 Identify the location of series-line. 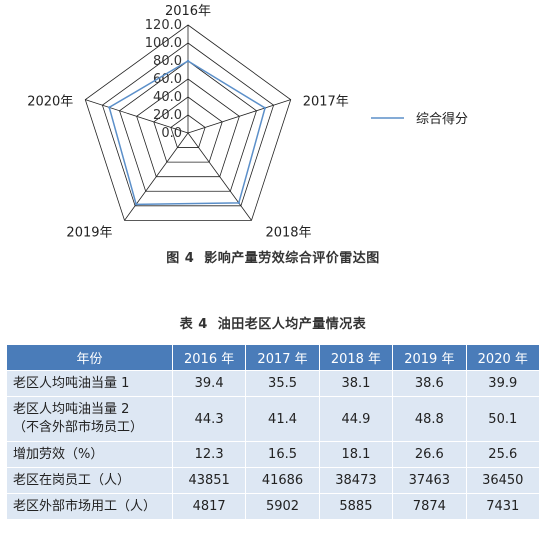
(187, 133).